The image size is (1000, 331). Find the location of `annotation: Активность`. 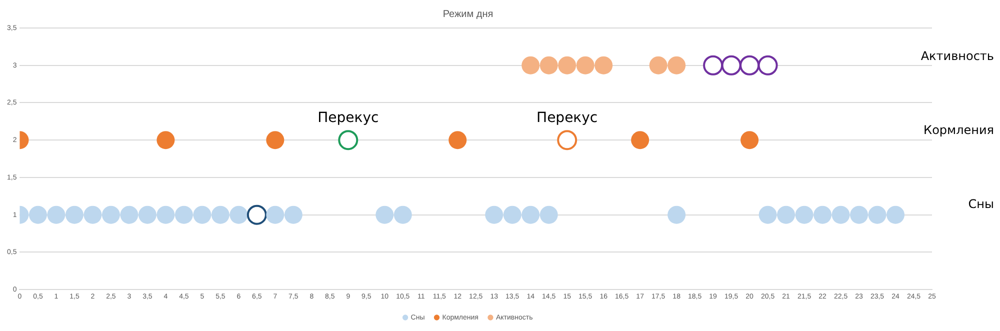

annotation: Активность is located at coordinates (957, 56).